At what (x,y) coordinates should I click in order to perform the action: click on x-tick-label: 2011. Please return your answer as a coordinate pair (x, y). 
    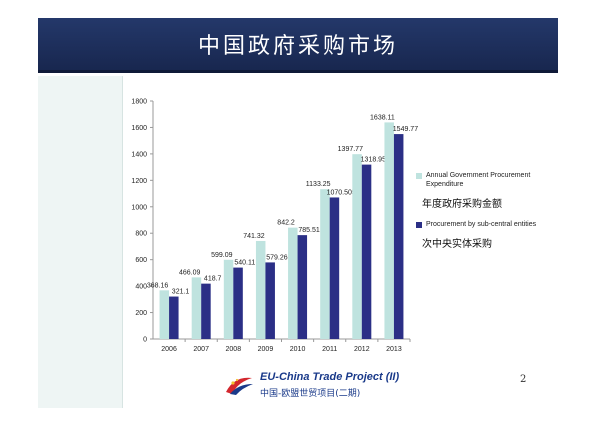
    Looking at the image, I should click on (329, 349).